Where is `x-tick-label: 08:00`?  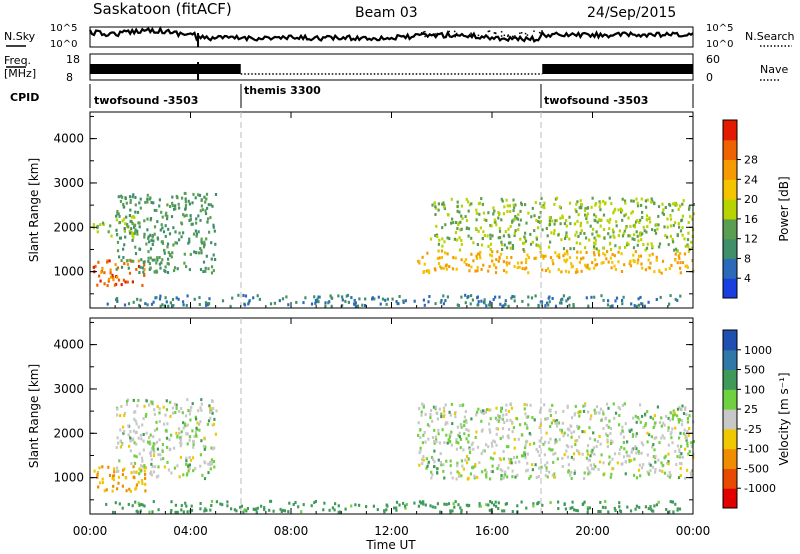
x-tick-label: 08:00 is located at coordinates (291, 531).